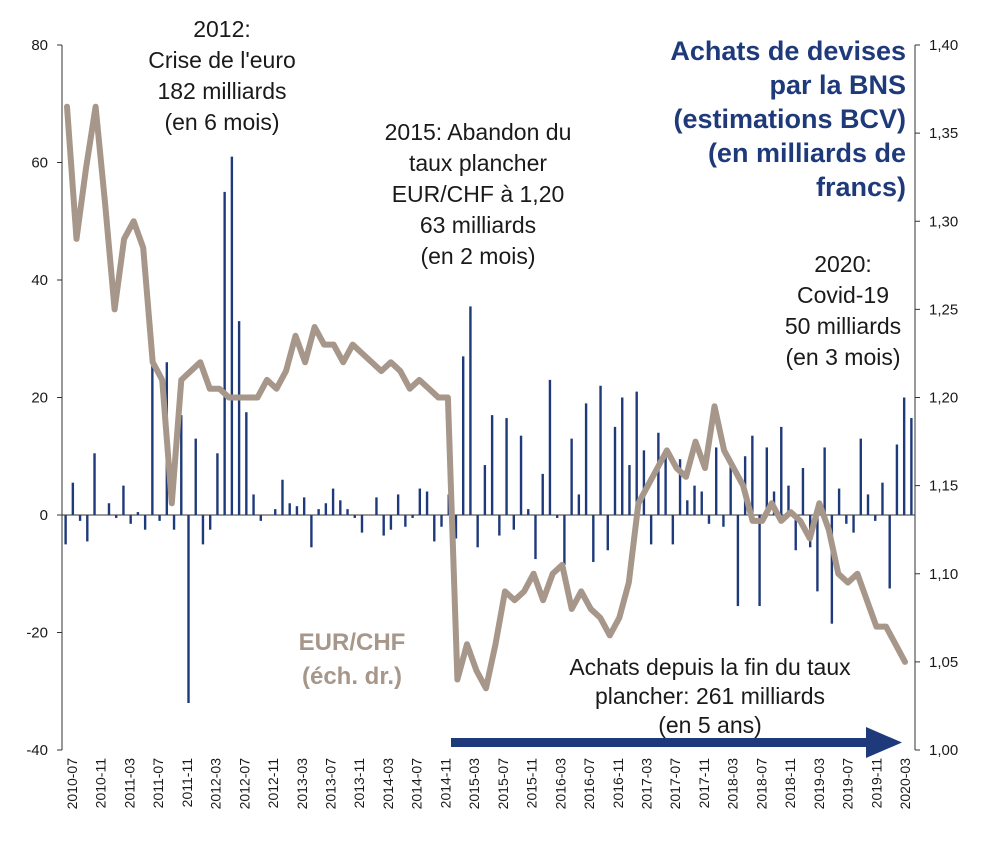 The width and height of the screenshot is (987, 856). What do you see at coordinates (222, 29) in the screenshot?
I see `annotation-2012: 2012:` at bounding box center [222, 29].